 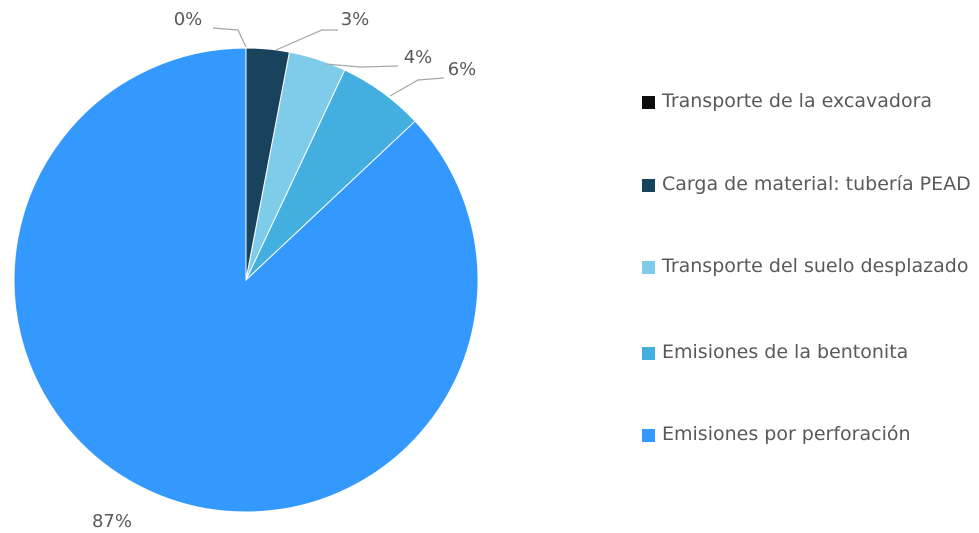 I want to click on legend-label: Emisiones de la bentonita, so click(x=785, y=352).